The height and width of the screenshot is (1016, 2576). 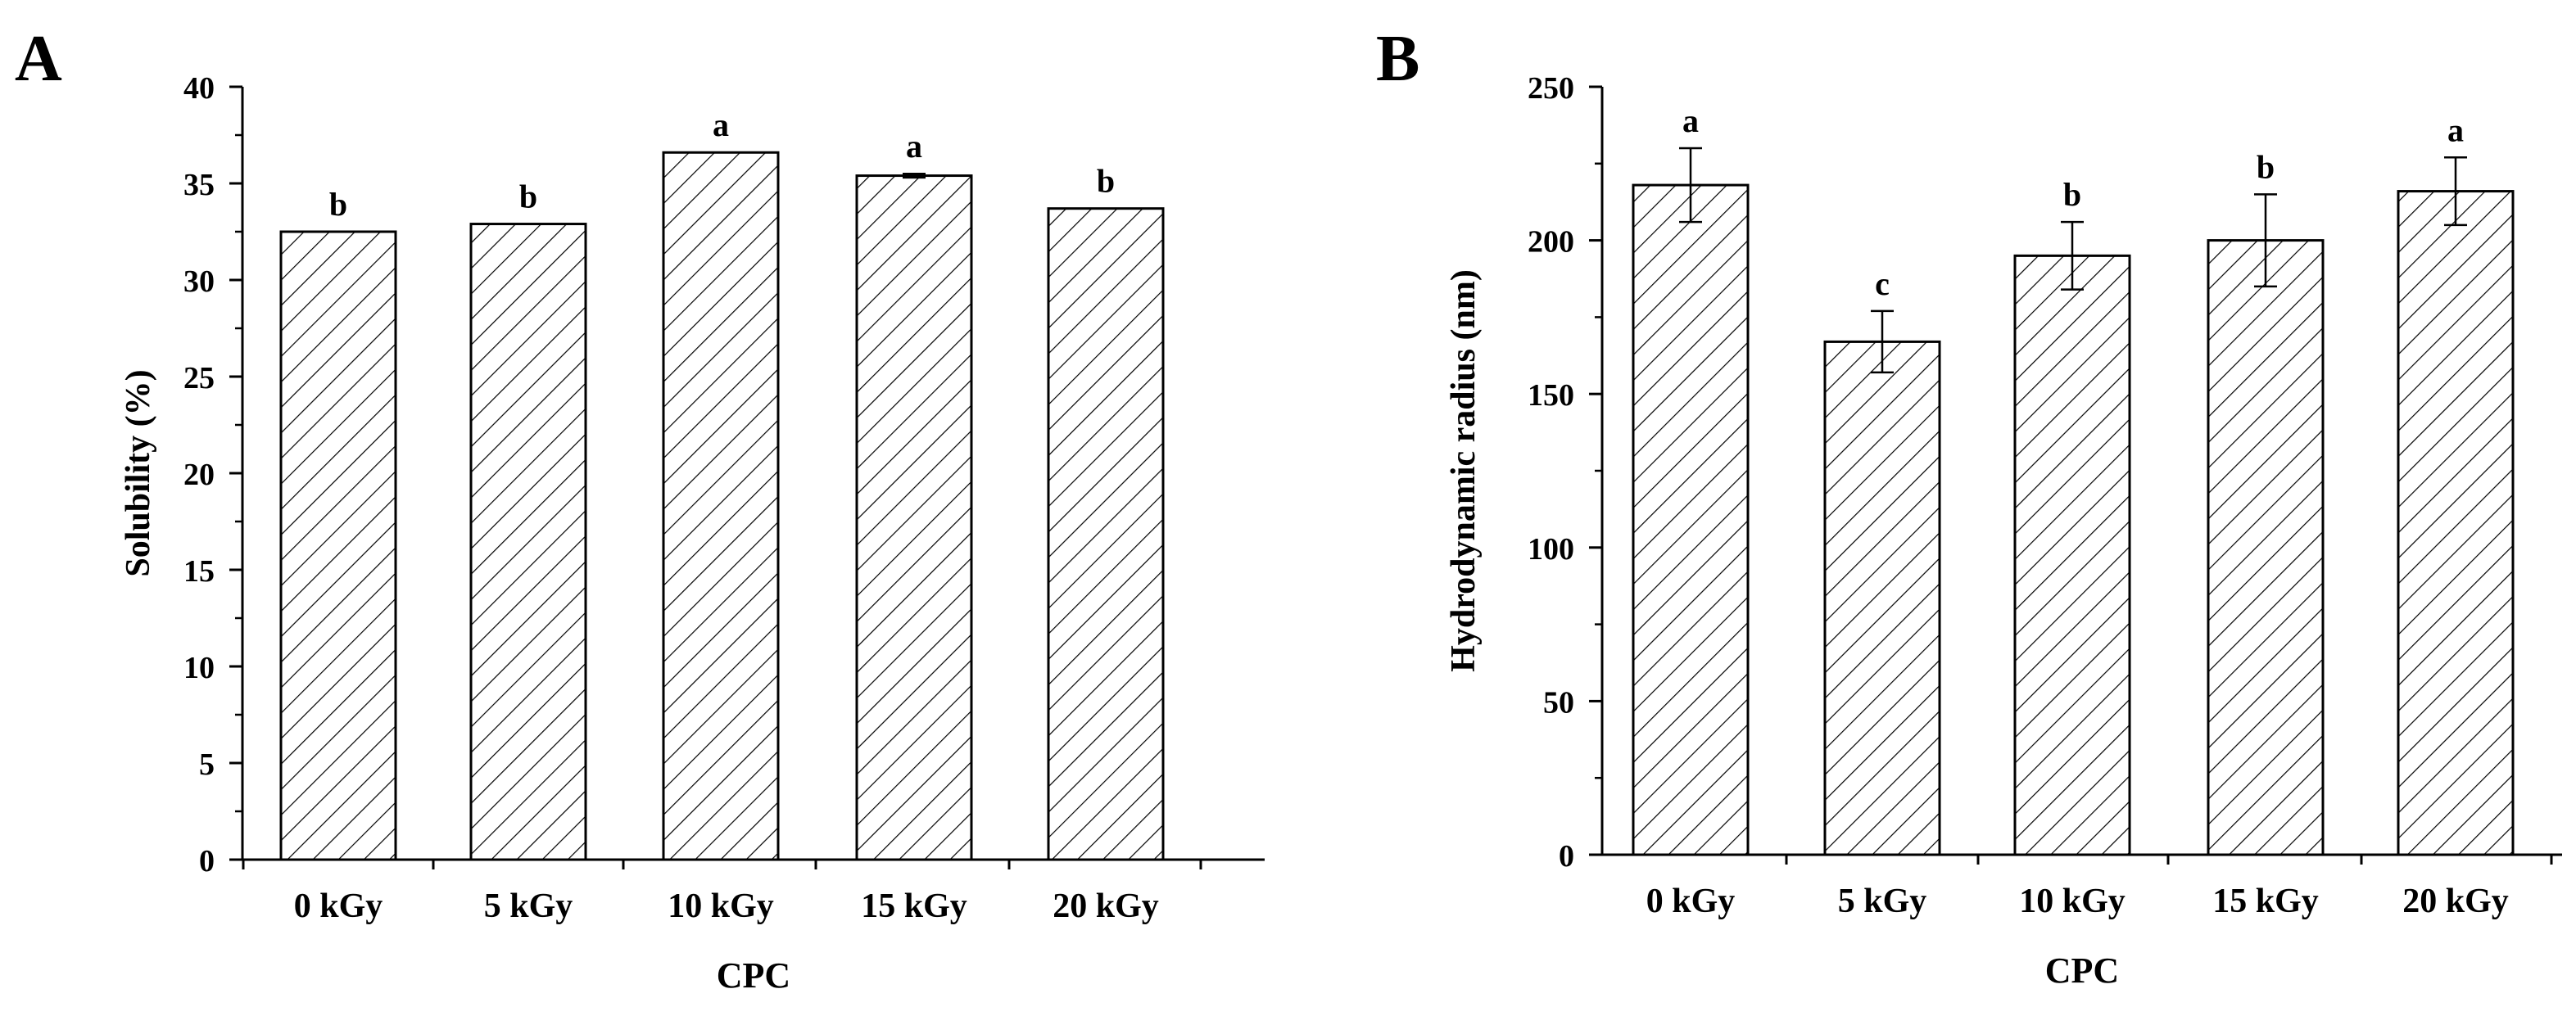 What do you see at coordinates (338, 205) in the screenshot?
I see `significance-letter-0-0: b` at bounding box center [338, 205].